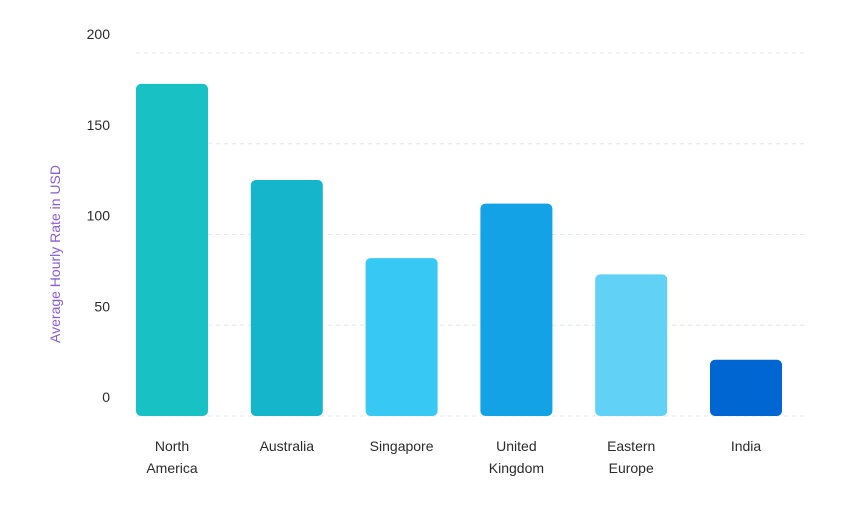 The width and height of the screenshot is (850, 520). Describe the element at coordinates (516, 457) in the screenshot. I see `x-tick-label: United Kingdom` at that location.